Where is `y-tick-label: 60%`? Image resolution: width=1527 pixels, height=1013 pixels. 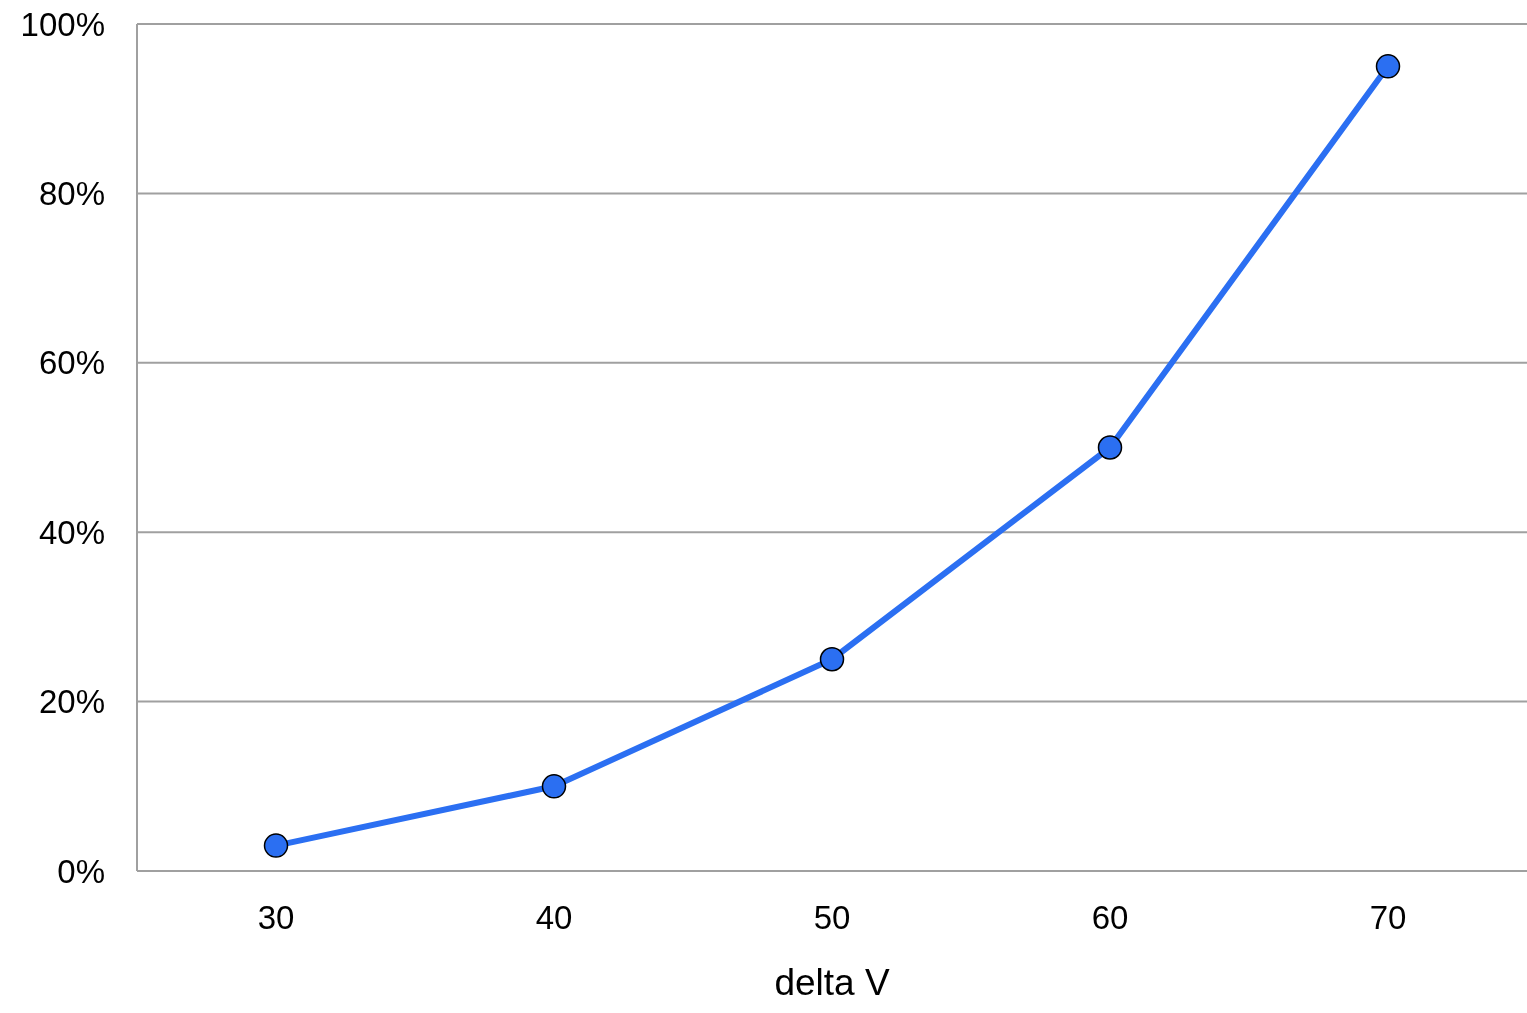
y-tick-label: 60% is located at coordinates (71, 363).